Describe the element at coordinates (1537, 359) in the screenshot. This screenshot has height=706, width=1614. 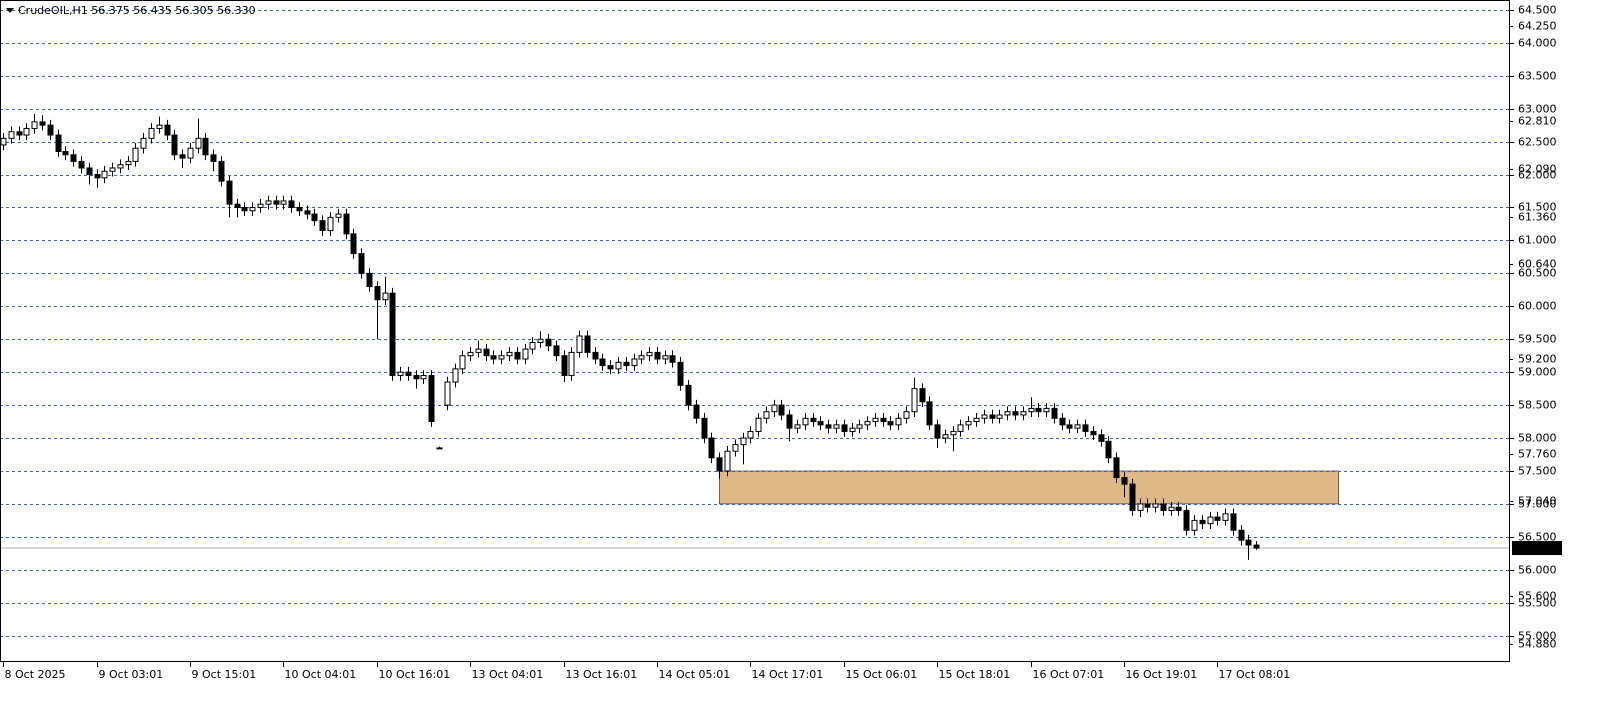
I see `y-minor-tick-label: 59.200` at that location.